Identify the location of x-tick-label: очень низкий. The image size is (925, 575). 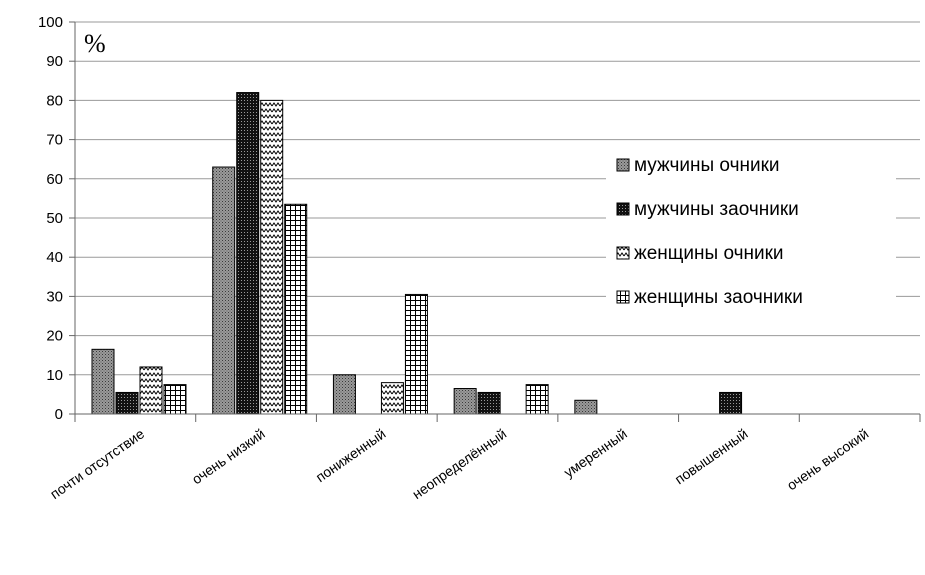
(228, 456).